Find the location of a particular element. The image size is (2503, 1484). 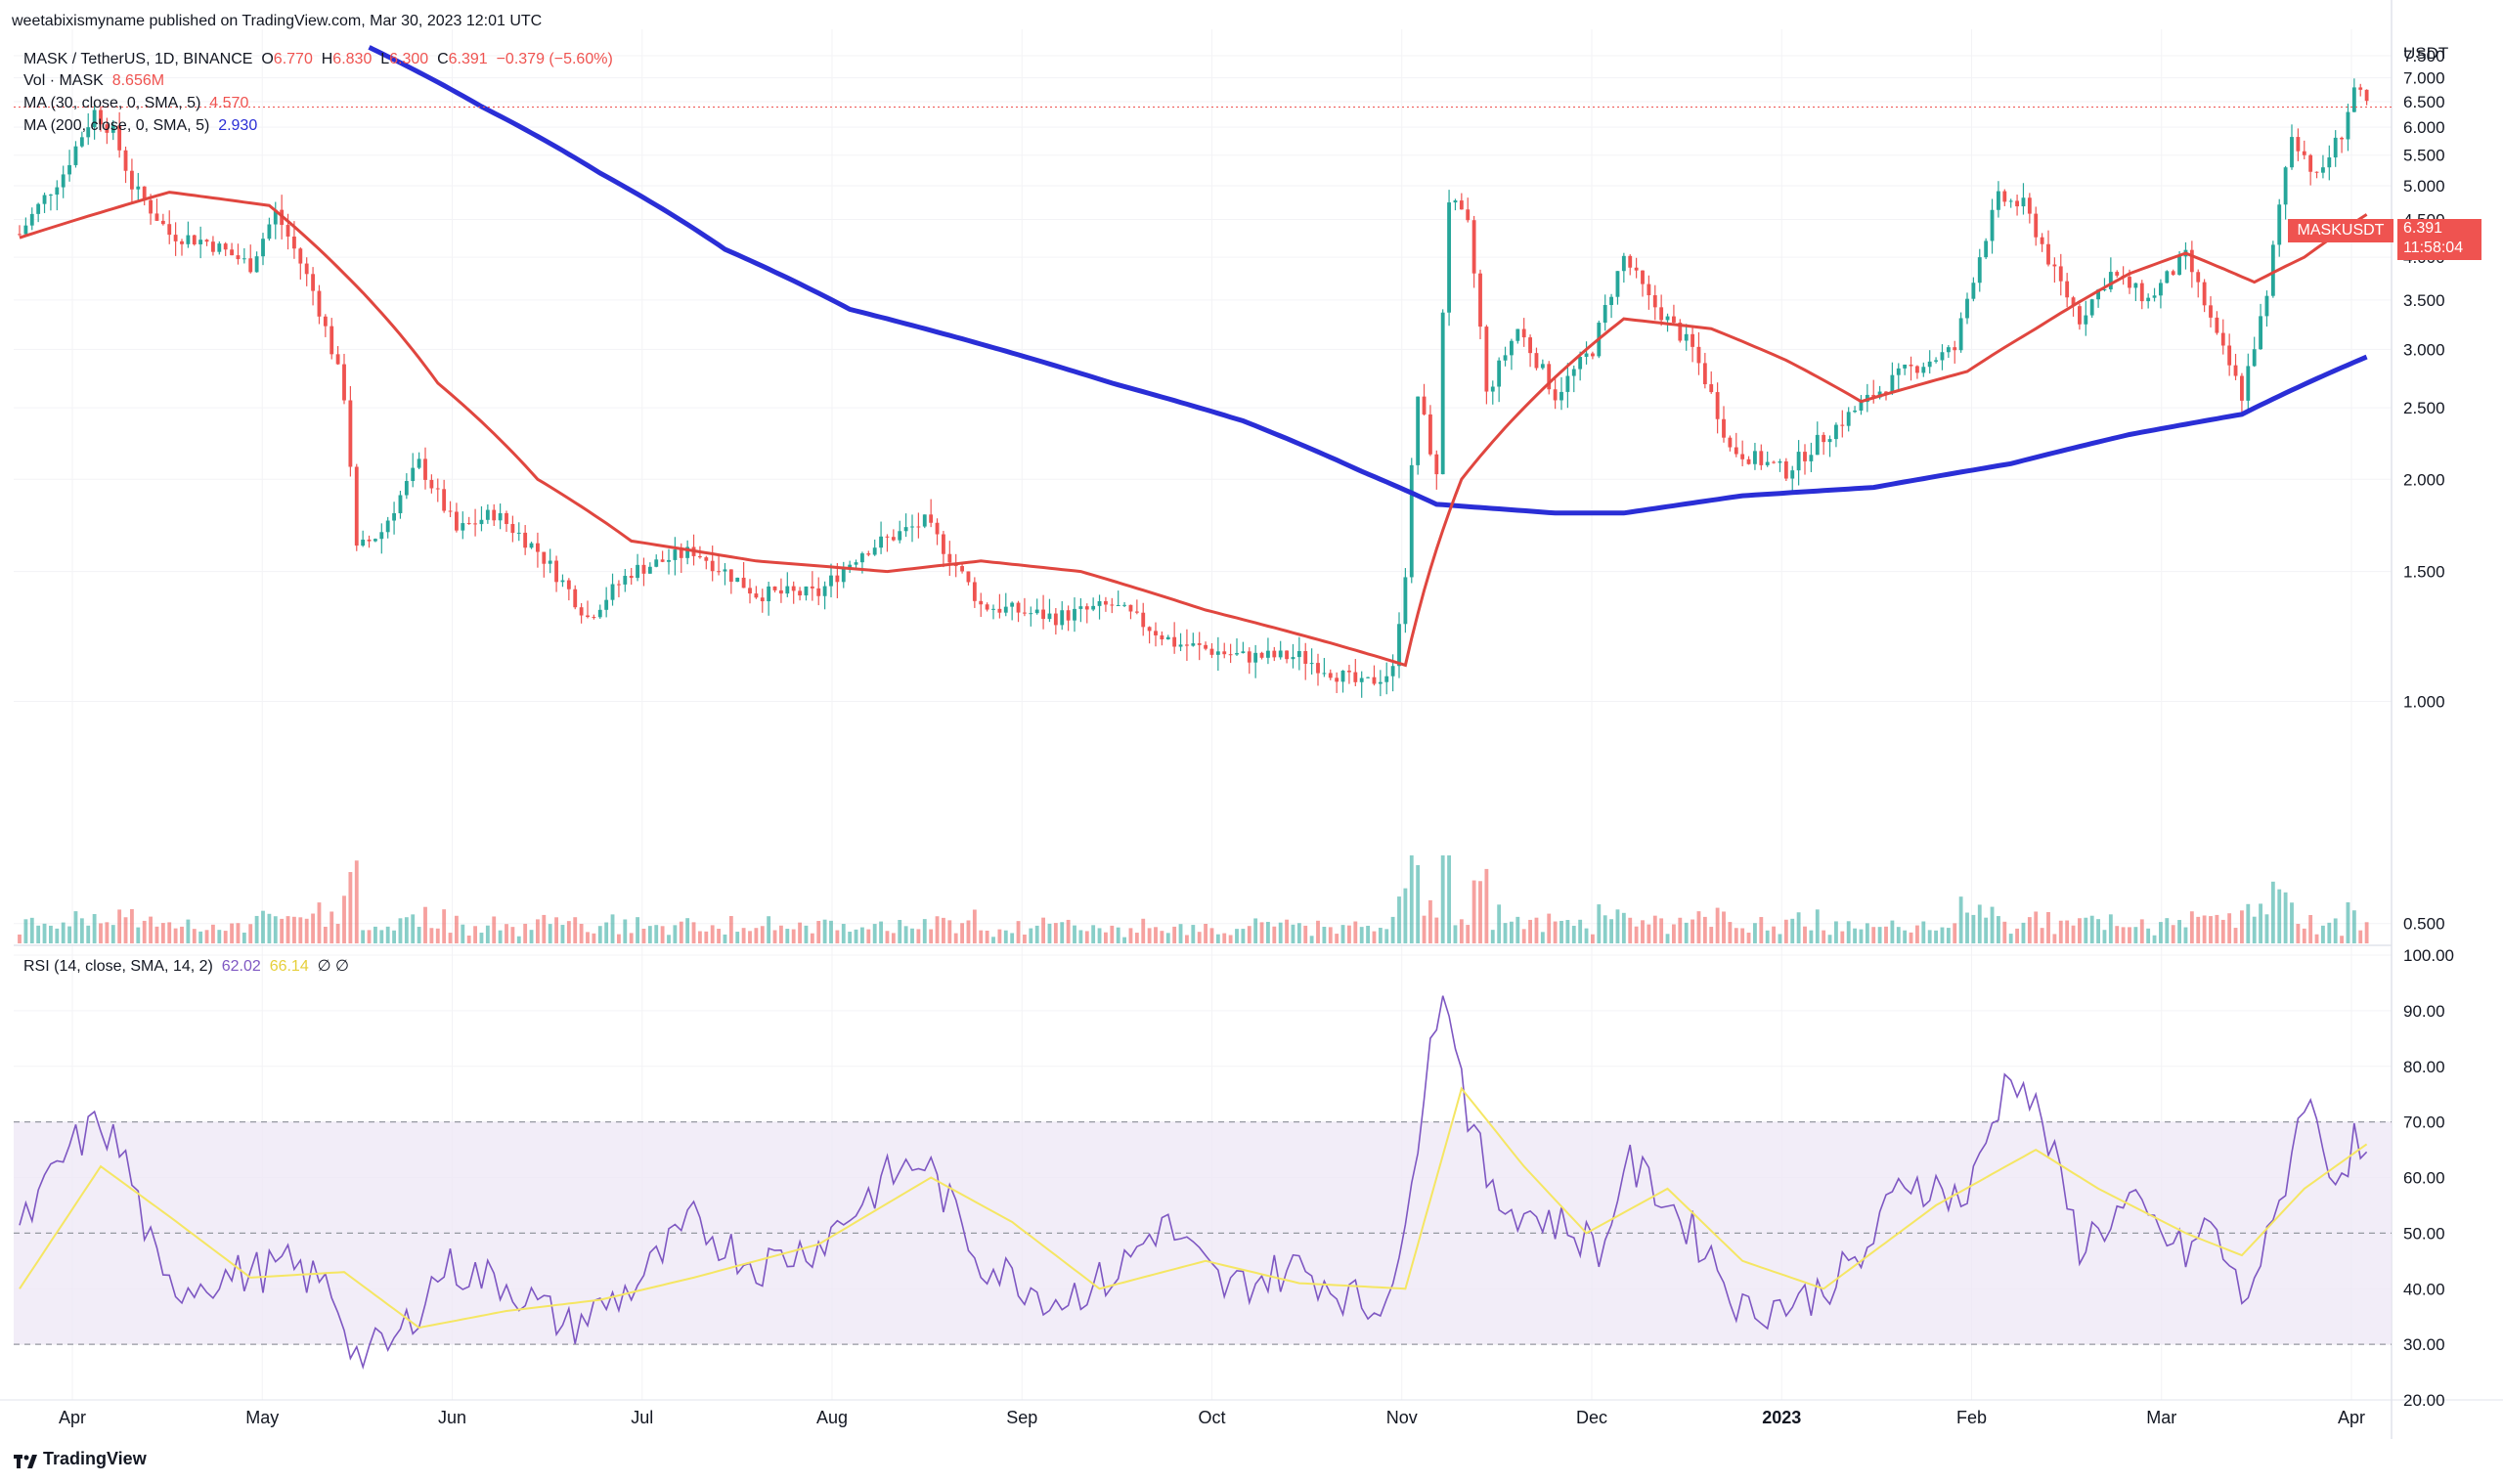

tradingview-brand-text: TradingView is located at coordinates (95, 1458).